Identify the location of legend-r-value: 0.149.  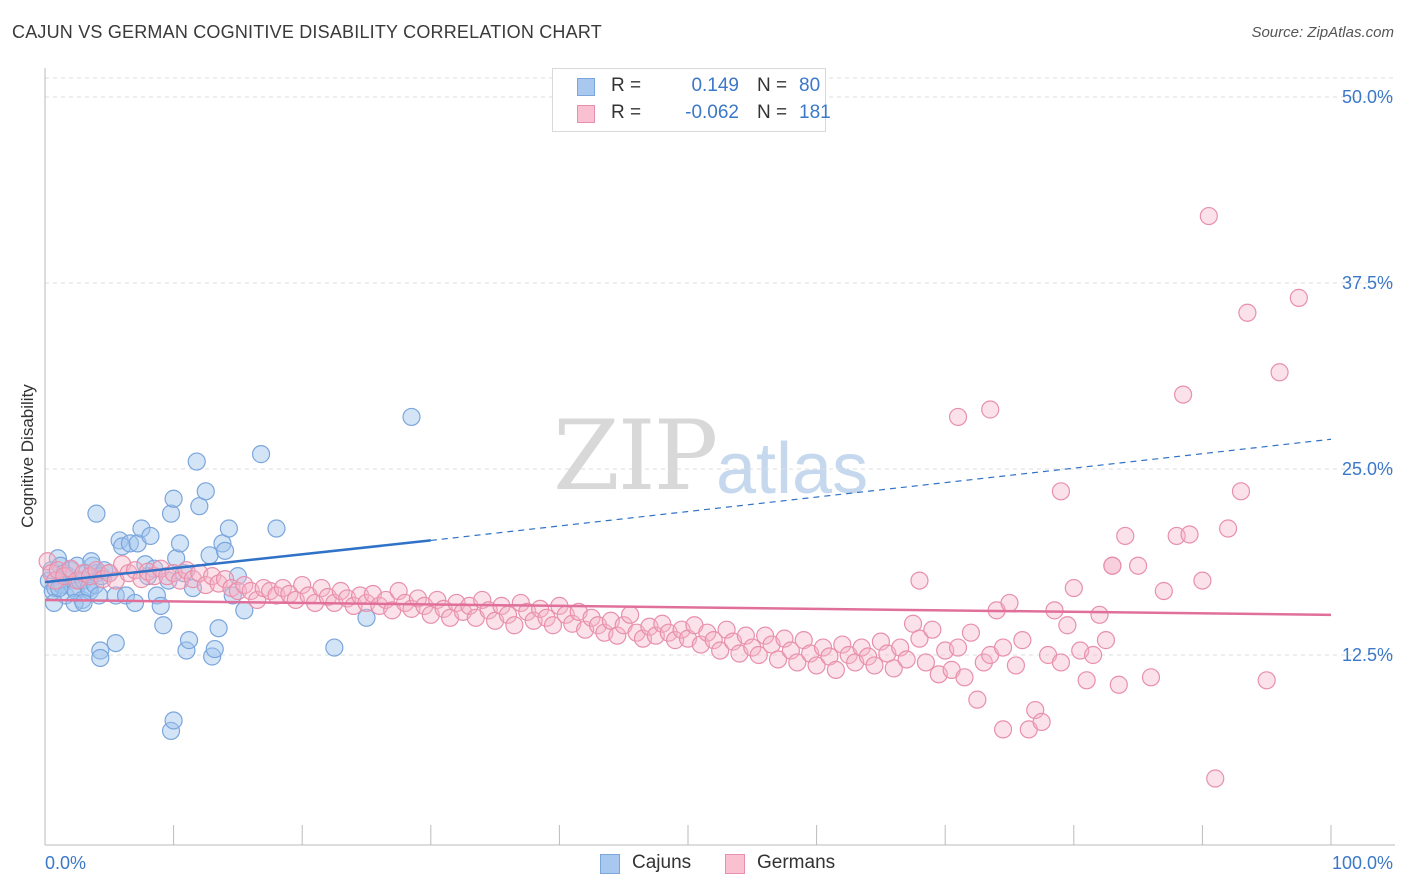
(715, 85).